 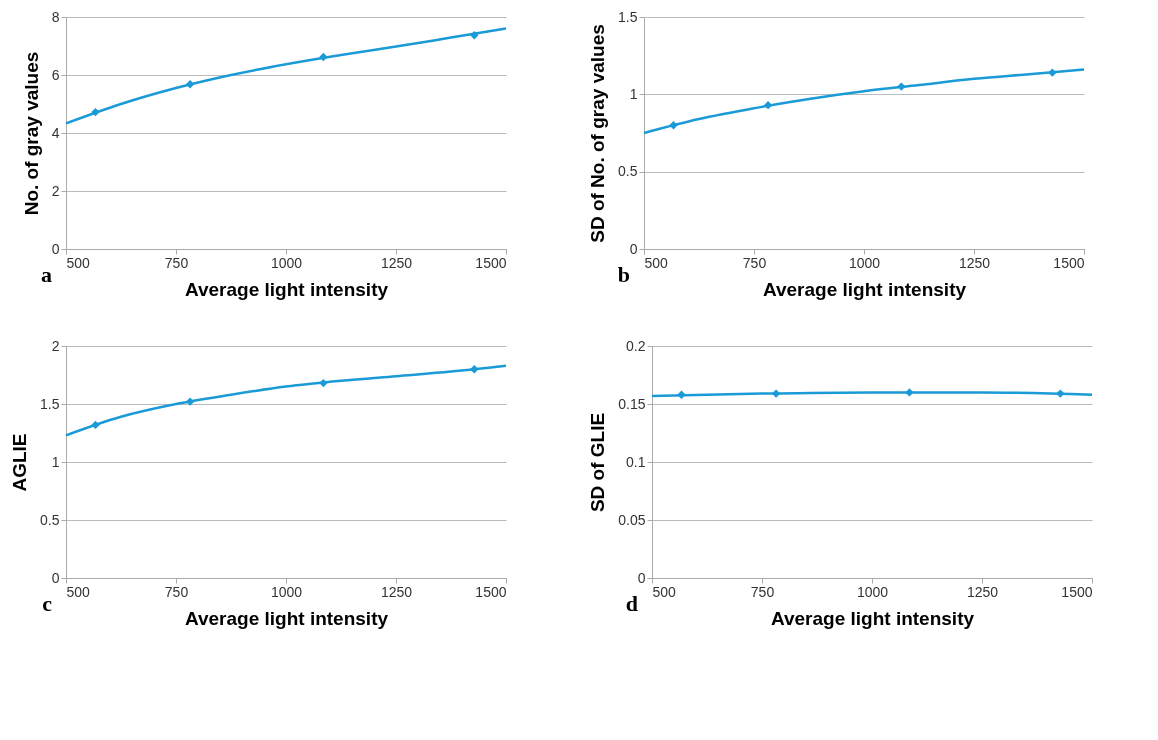 What do you see at coordinates (632, 403) in the screenshot?
I see `y-tick-label: 0.15` at bounding box center [632, 403].